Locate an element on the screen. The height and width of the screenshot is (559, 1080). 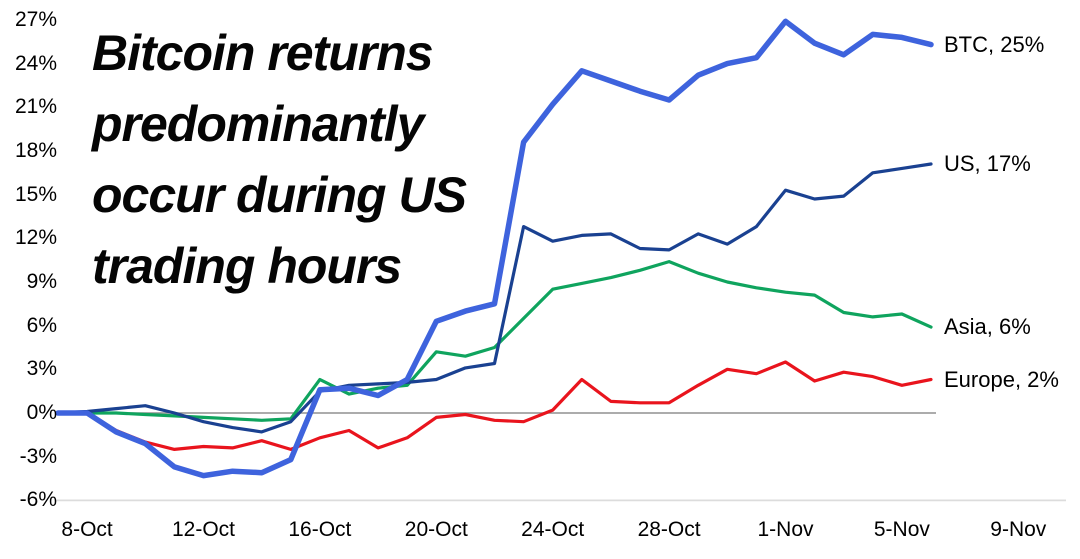
y-tick-label: 27% is located at coordinates (35, 19).